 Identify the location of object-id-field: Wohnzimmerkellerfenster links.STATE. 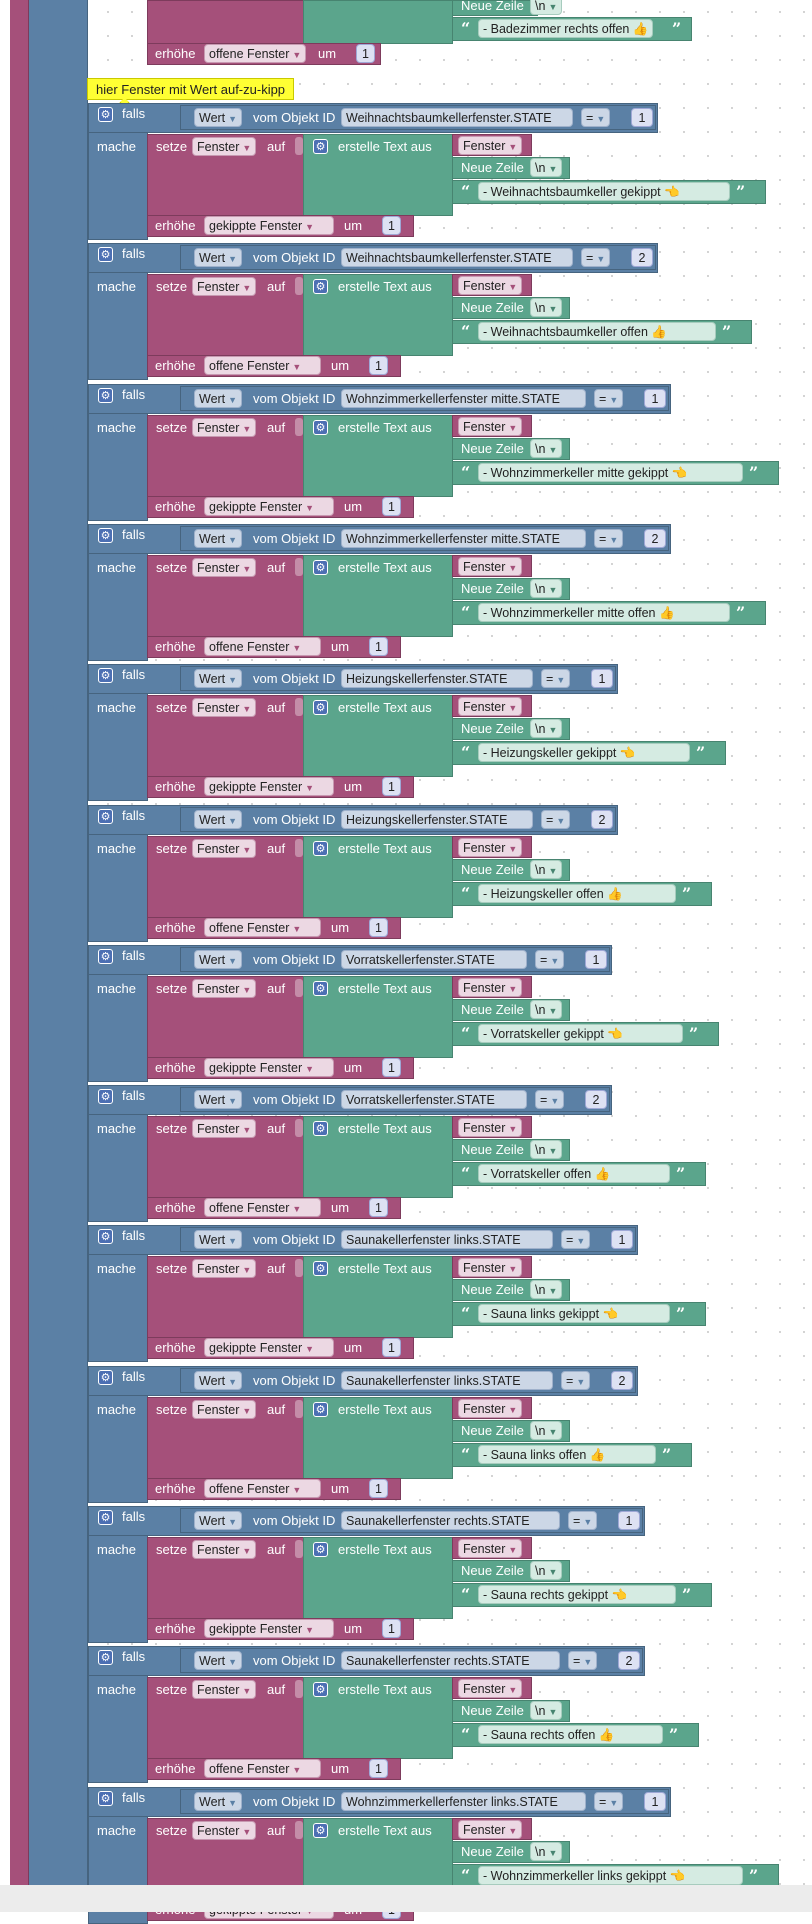
(463, 1801).